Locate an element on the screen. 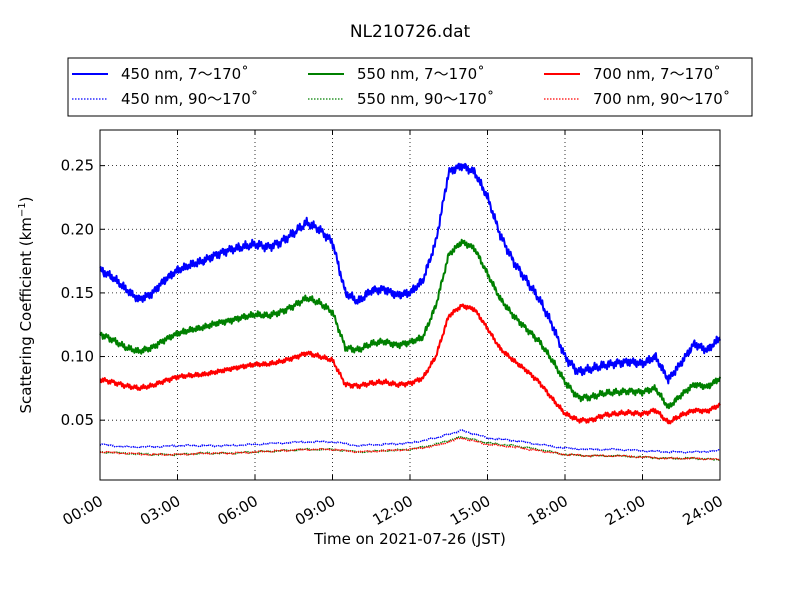 The image size is (800, 604). y-axis-label: Scattering Coefficient (km−1) is located at coordinates (26, 304).